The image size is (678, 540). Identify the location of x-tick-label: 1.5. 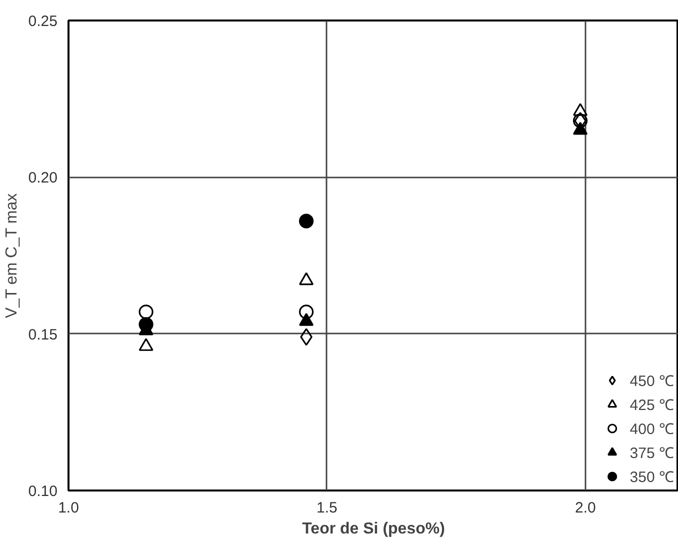
(327, 508).